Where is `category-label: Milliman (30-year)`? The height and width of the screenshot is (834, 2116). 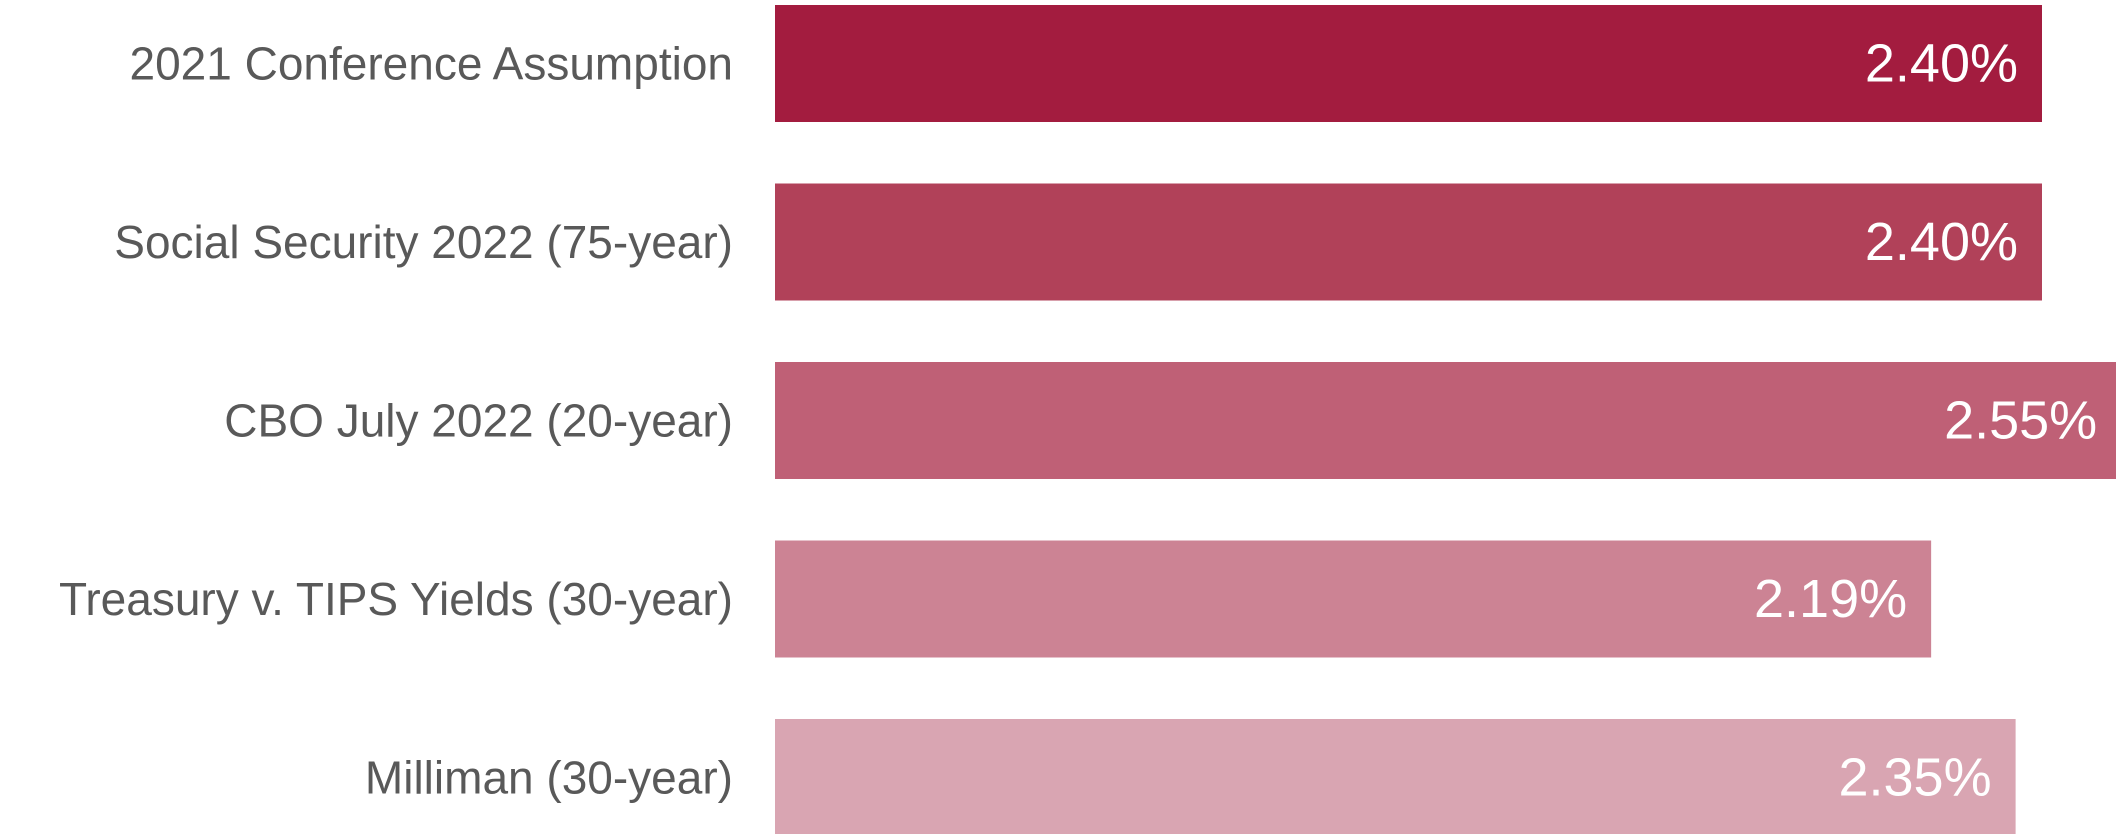 category-label: Milliman (30-year) is located at coordinates (549, 778).